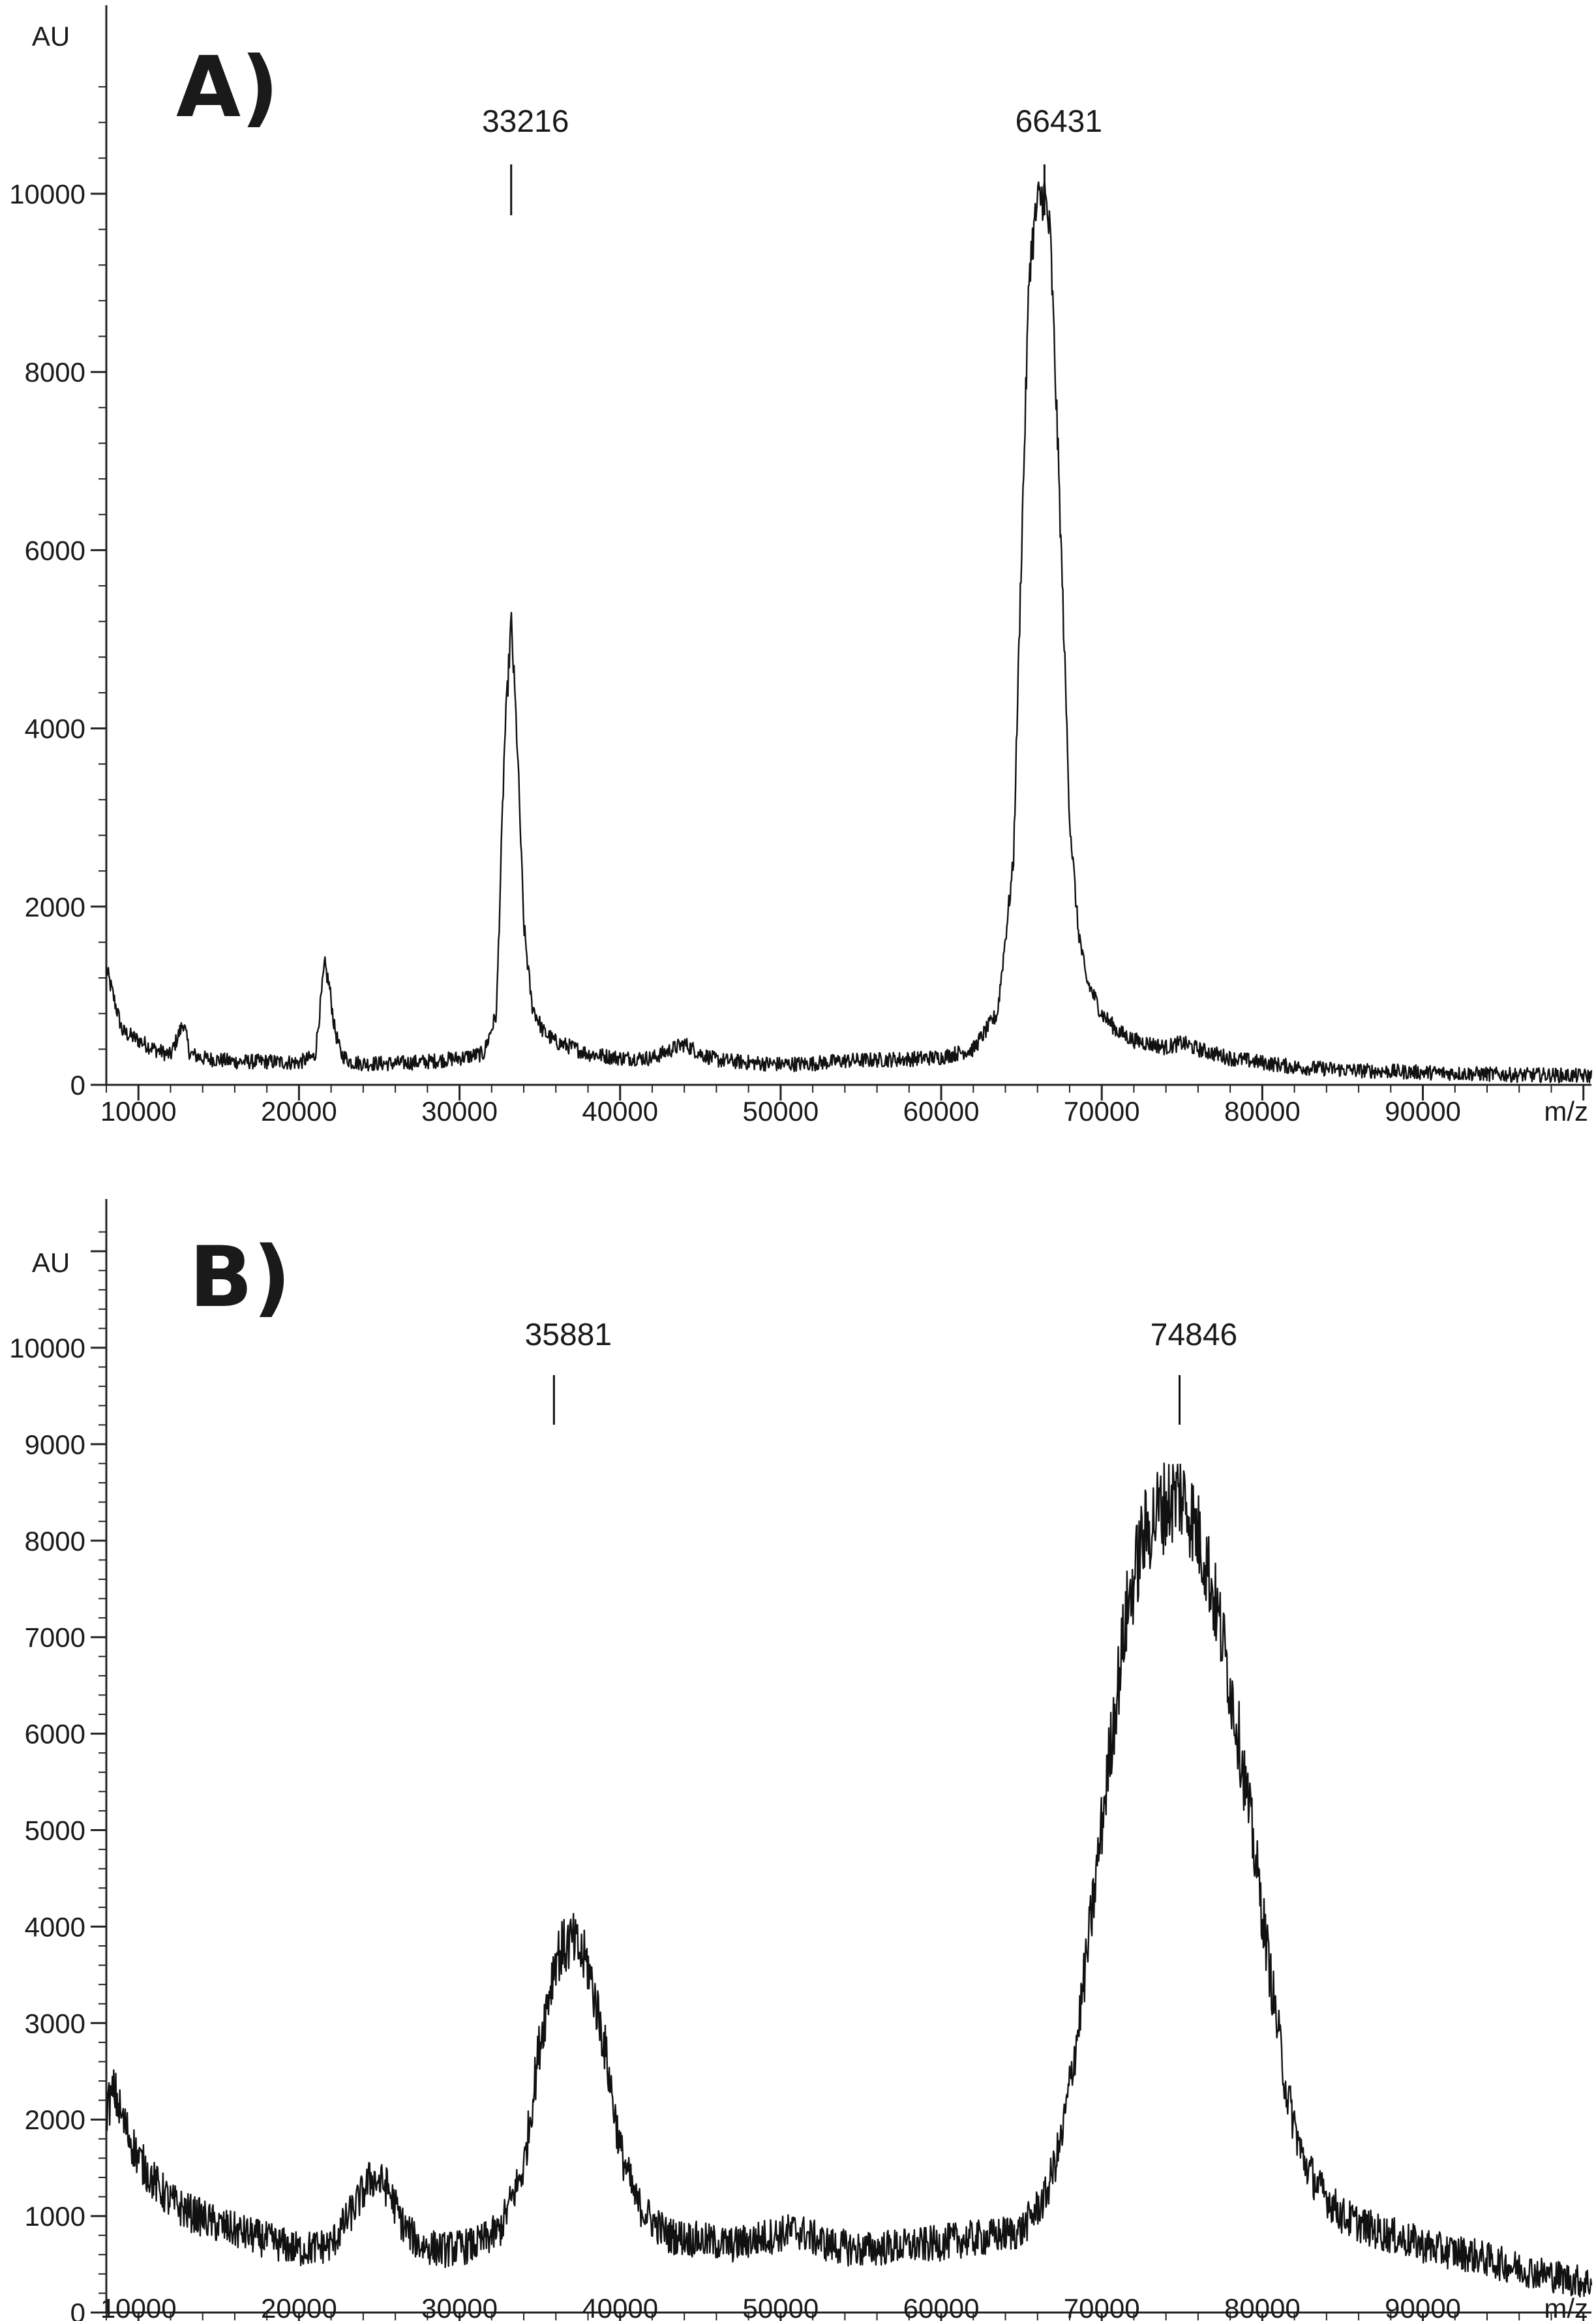  Describe the element at coordinates (55, 2023) in the screenshot. I see `y-tick-label: 3000` at that location.